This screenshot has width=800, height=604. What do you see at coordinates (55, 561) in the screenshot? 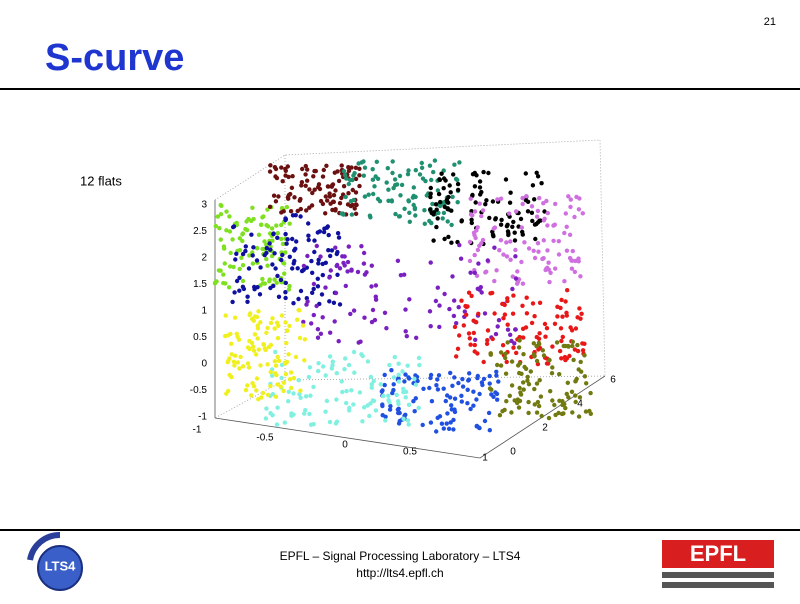
I see `lts4-logo: LTS4` at bounding box center [55, 561].